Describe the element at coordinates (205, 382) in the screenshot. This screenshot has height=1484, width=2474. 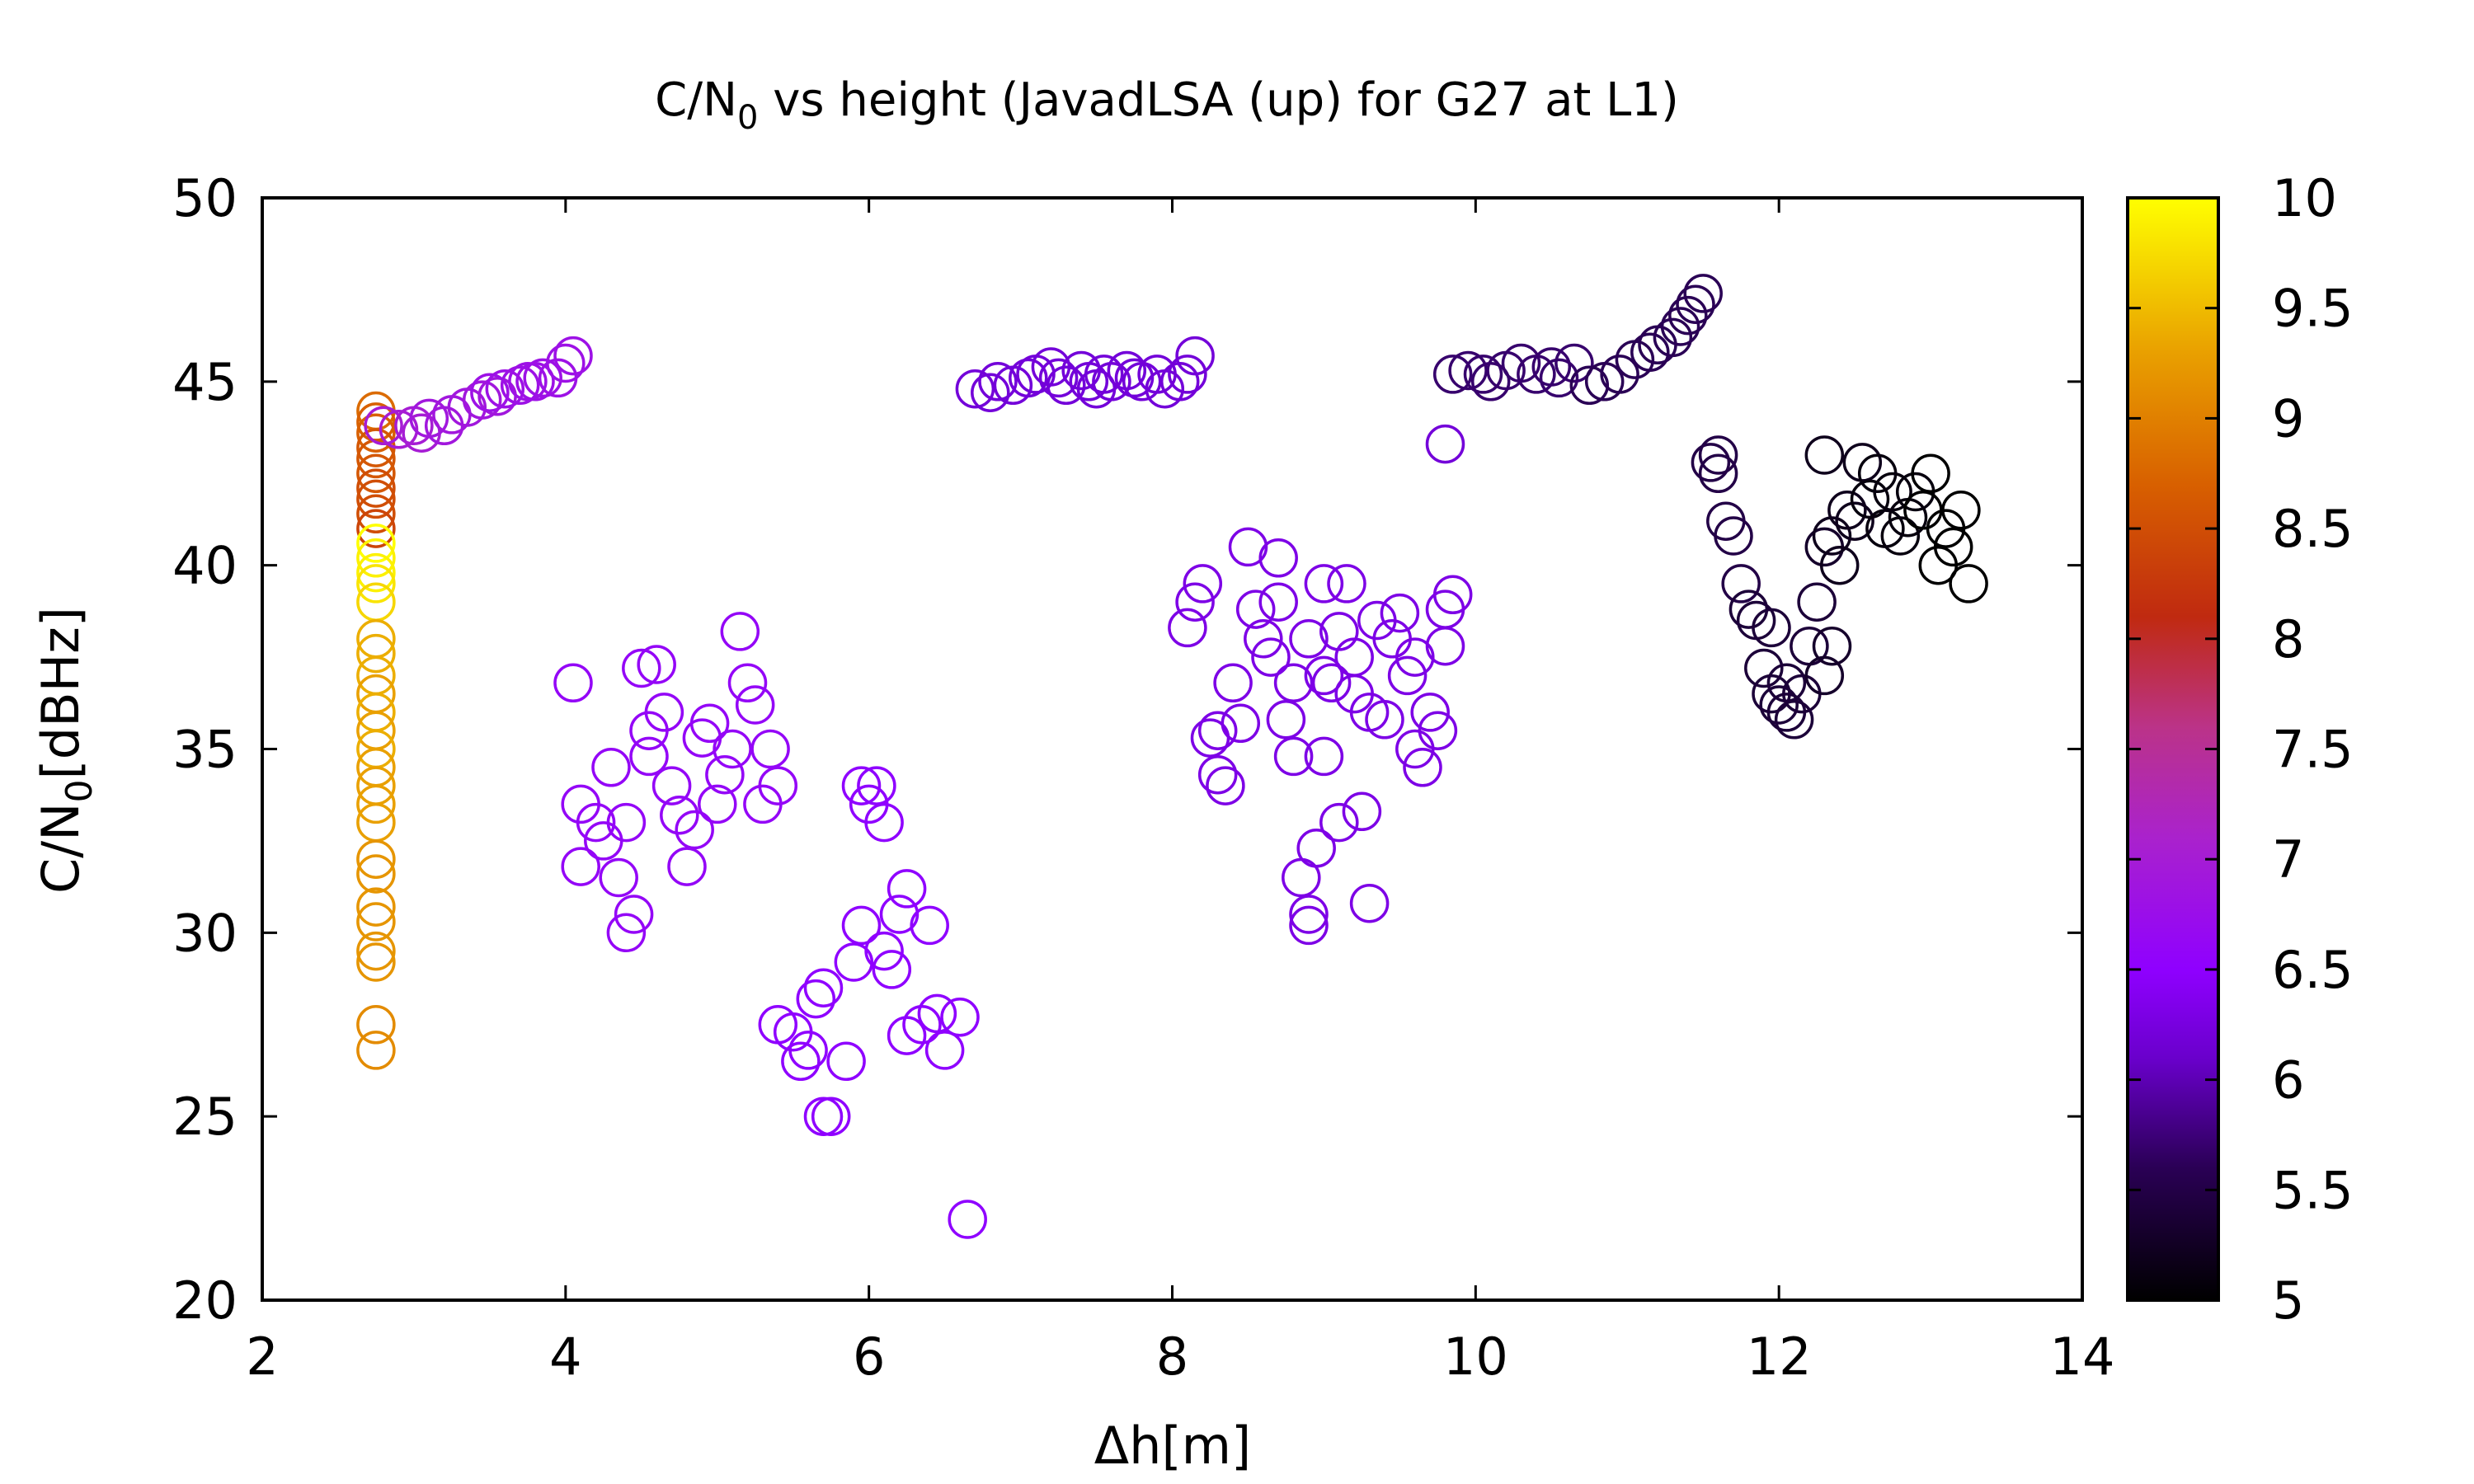
I see `y-tick-label: 45` at that location.